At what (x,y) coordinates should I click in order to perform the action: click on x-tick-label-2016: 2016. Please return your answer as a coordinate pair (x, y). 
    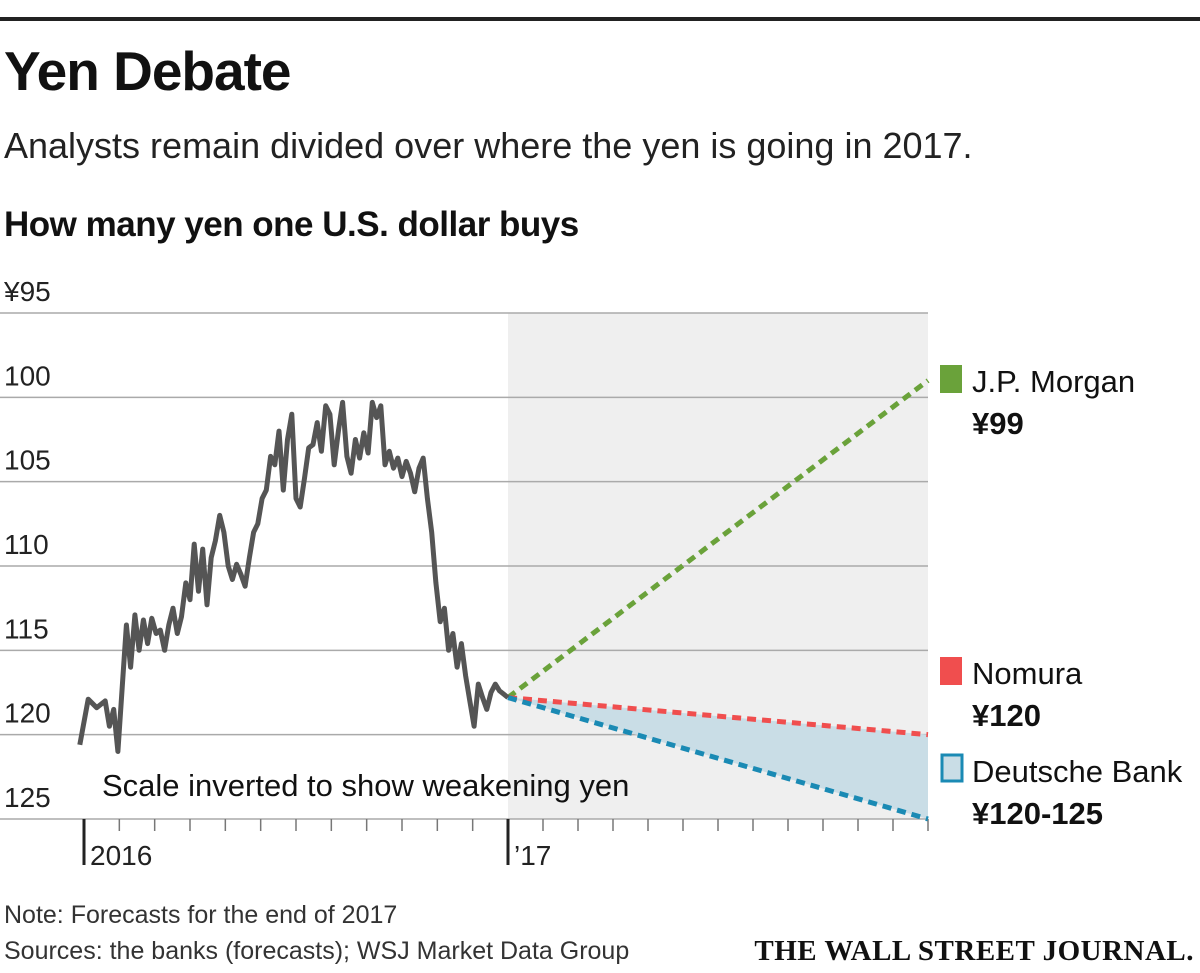
    Looking at the image, I should click on (121, 855).